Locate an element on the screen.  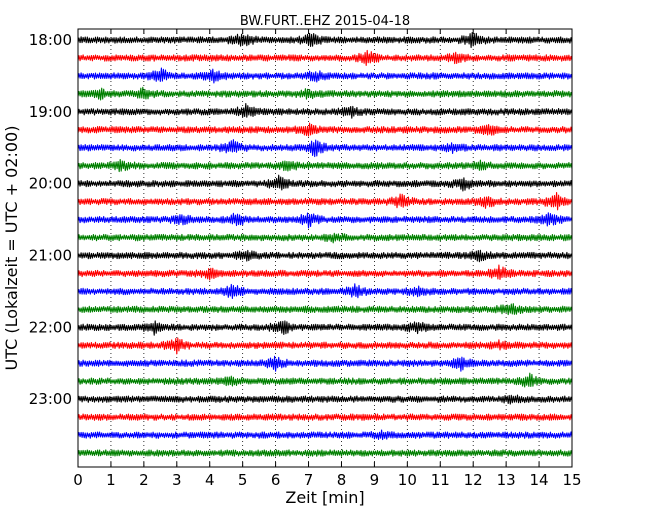
y-tick-label: 21:00 is located at coordinates (50, 256).